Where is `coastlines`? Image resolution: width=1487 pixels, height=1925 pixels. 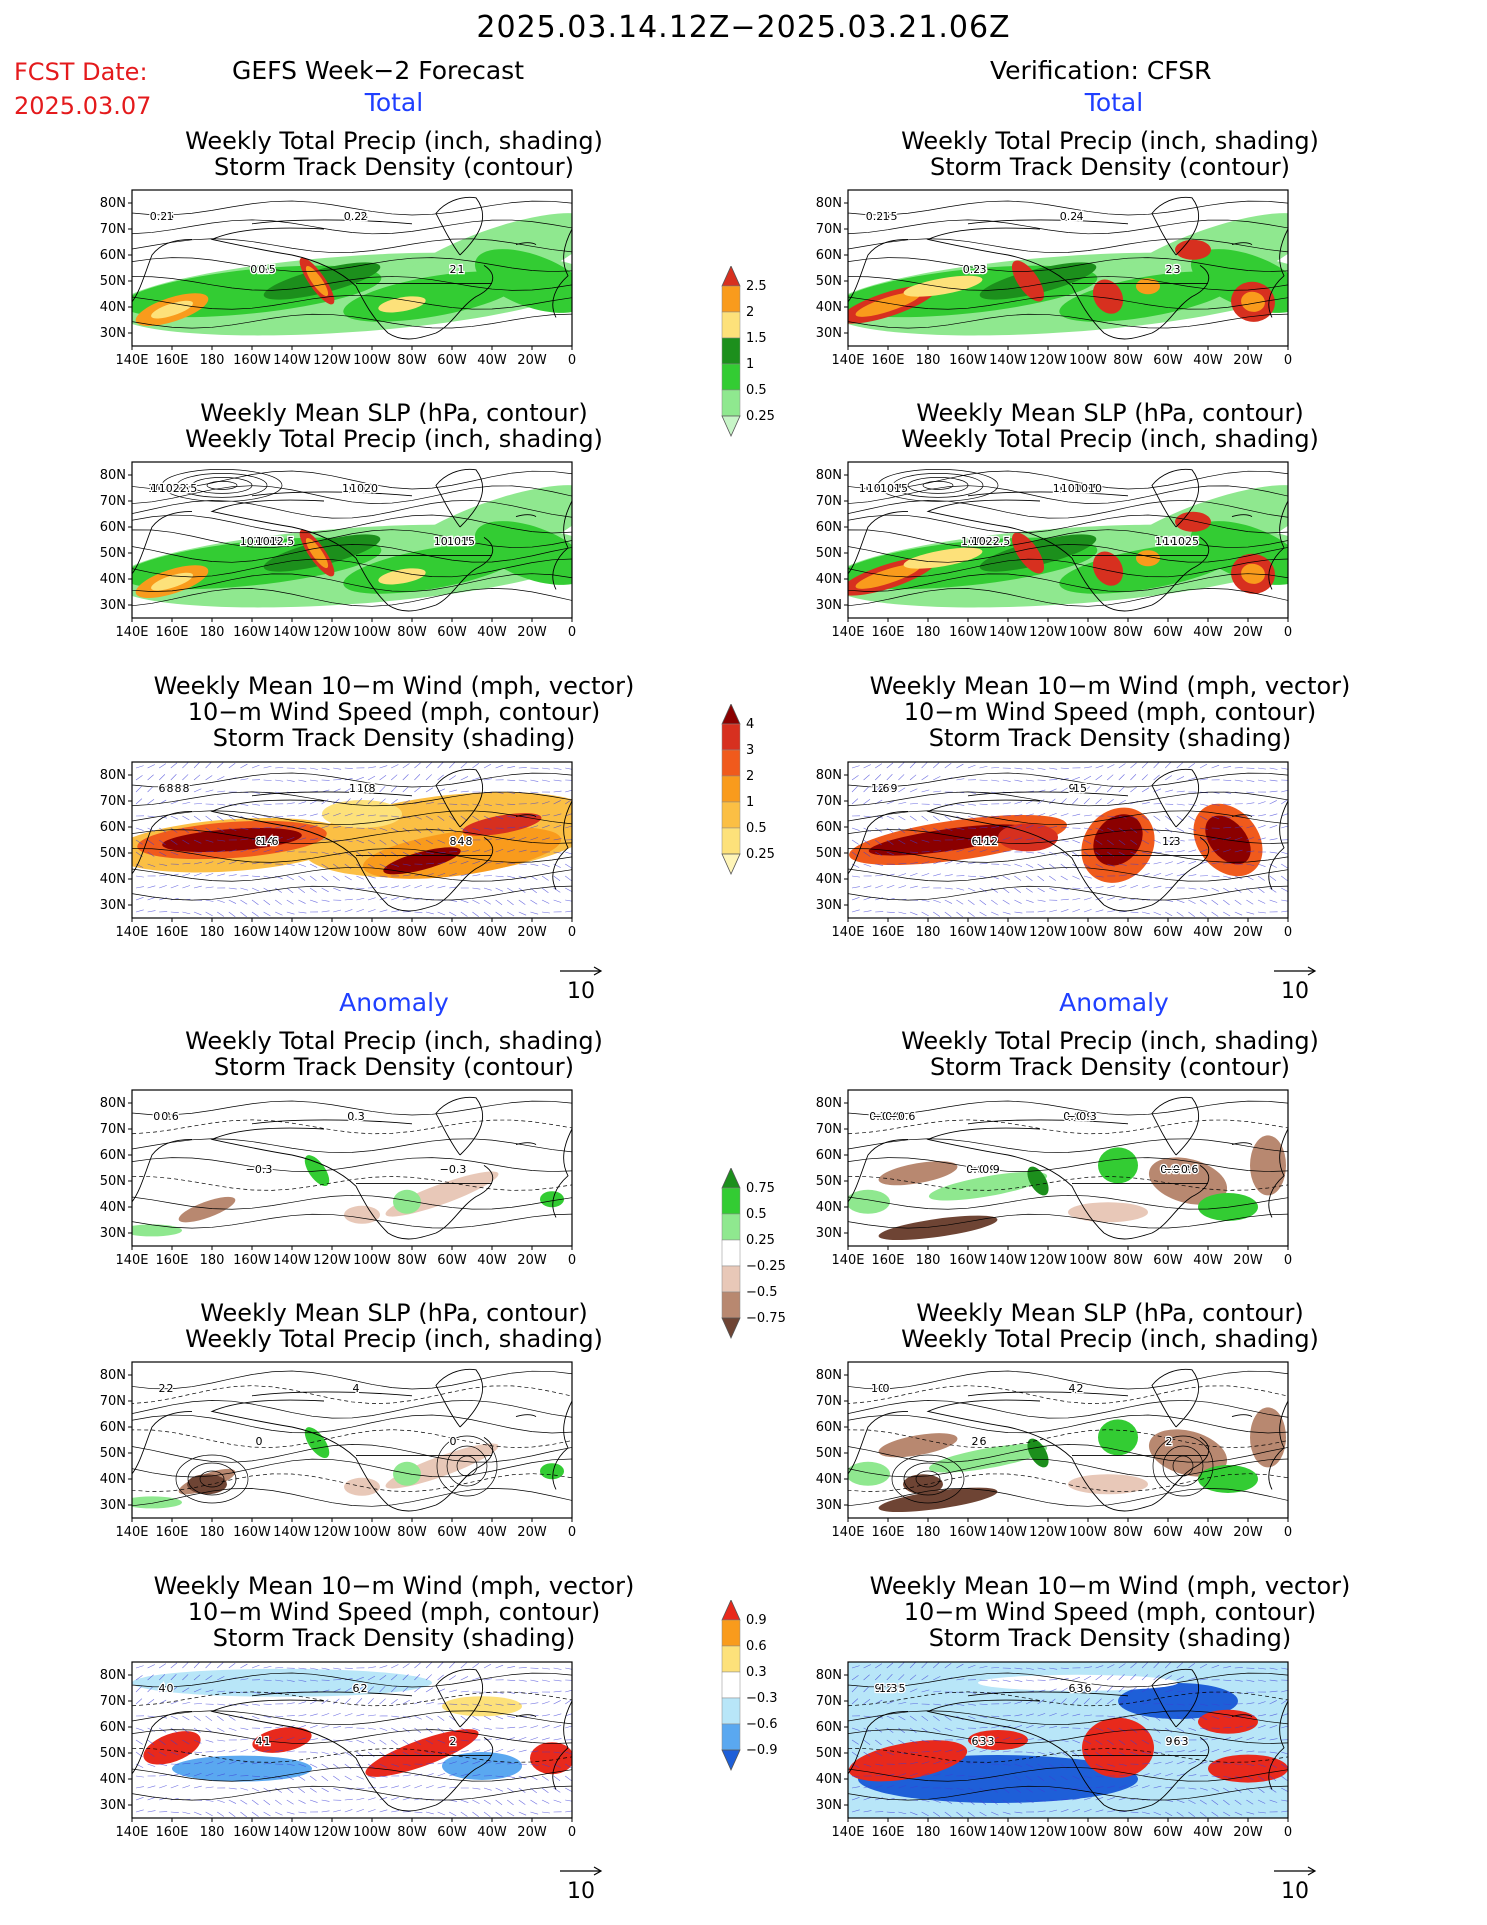 coastlines is located at coordinates (352, 1168).